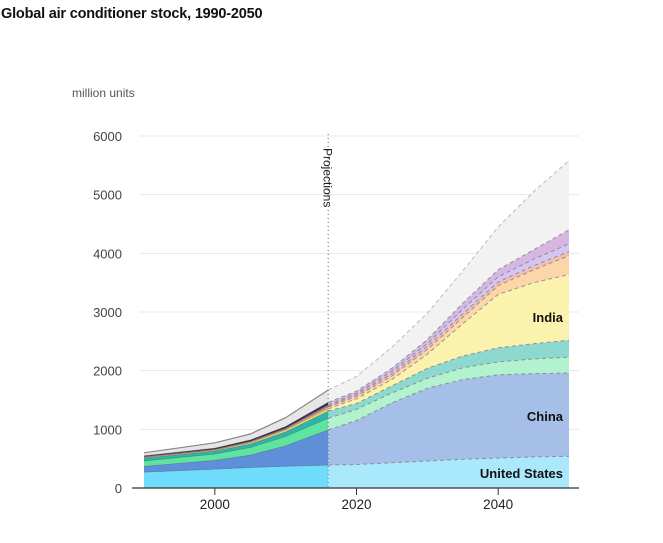 The image size is (663, 543). Describe the element at coordinates (118, 488) in the screenshot. I see `y-tick-label: 0` at that location.